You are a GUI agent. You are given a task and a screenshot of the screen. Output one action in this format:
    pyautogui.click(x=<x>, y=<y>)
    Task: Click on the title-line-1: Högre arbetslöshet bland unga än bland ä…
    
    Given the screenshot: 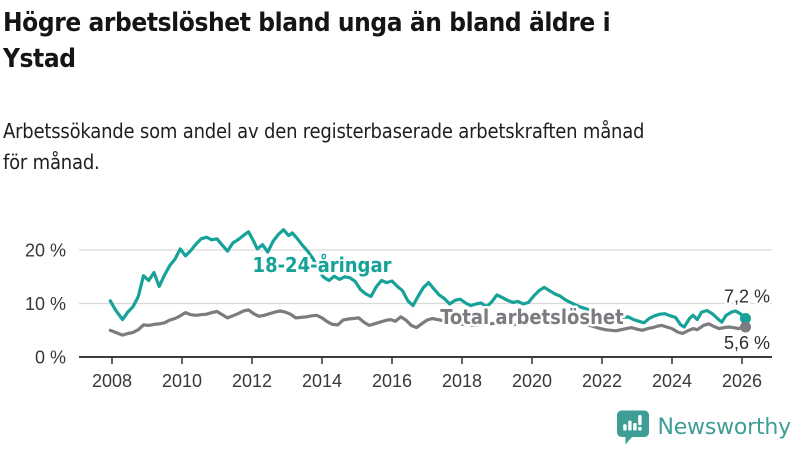 What is the action you would take?
    pyautogui.click(x=307, y=23)
    